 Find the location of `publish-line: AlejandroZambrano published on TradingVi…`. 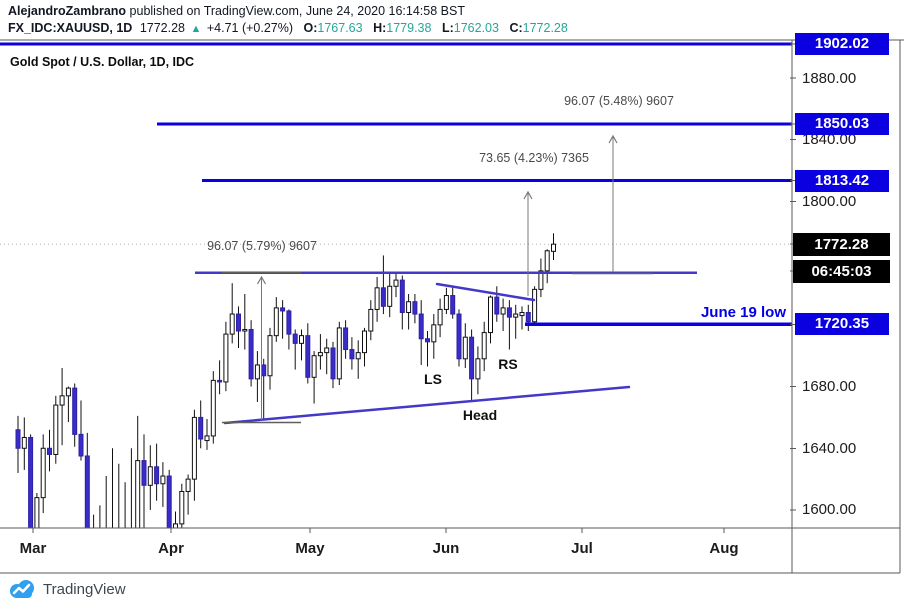

publish-line: AlejandroZambrano published on TradingVi… is located at coordinates (288, 11).